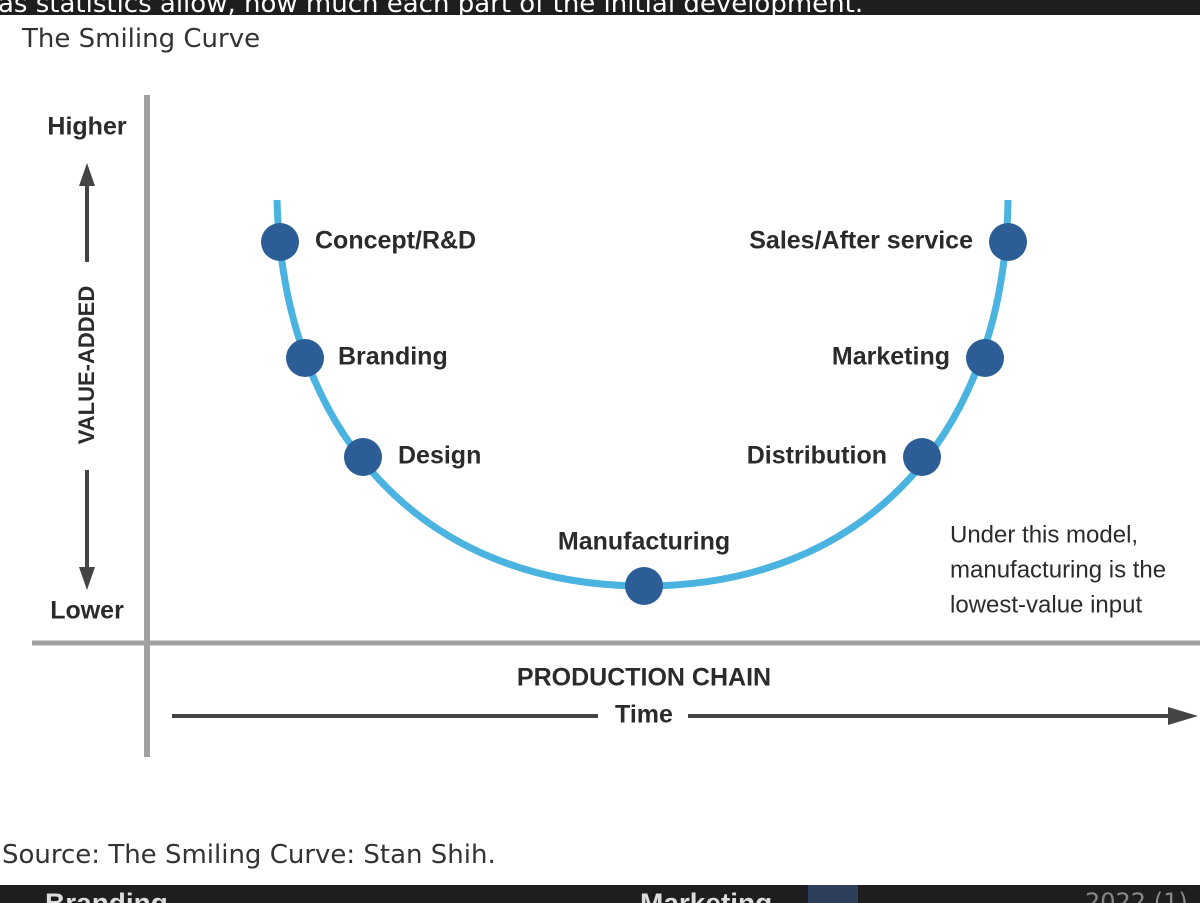  Describe the element at coordinates (861, 241) in the screenshot. I see `stage-label: Sales/After service` at that location.